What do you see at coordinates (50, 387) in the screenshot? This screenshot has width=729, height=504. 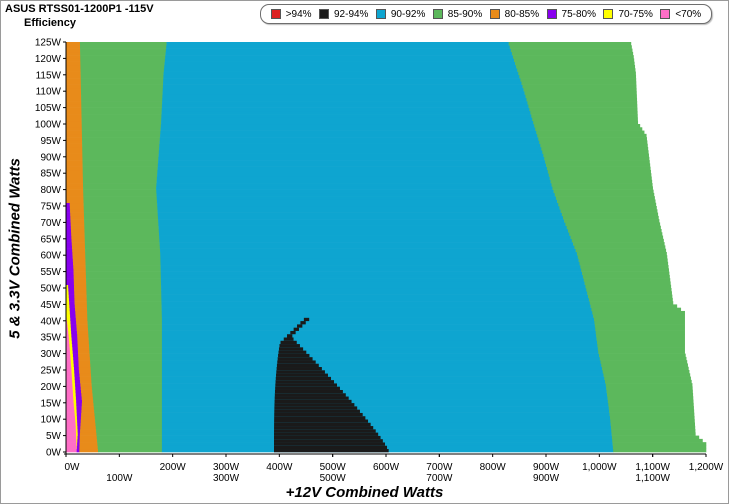 I see `y-tick-label: 20W` at bounding box center [50, 387].